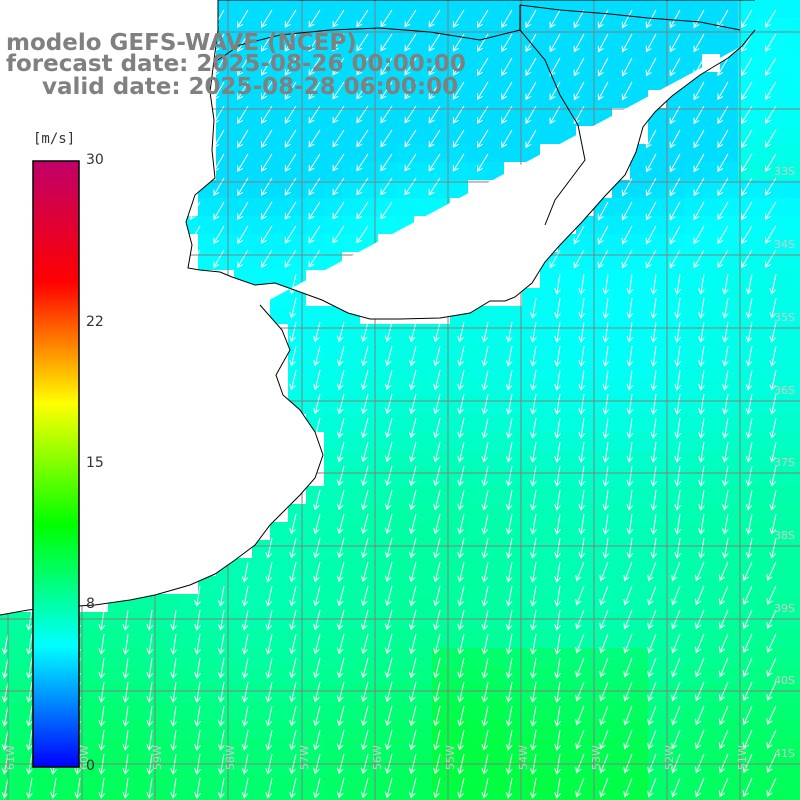  What do you see at coordinates (95, 160) in the screenshot?
I see `colorbar-tick-label: 30` at bounding box center [95, 160].